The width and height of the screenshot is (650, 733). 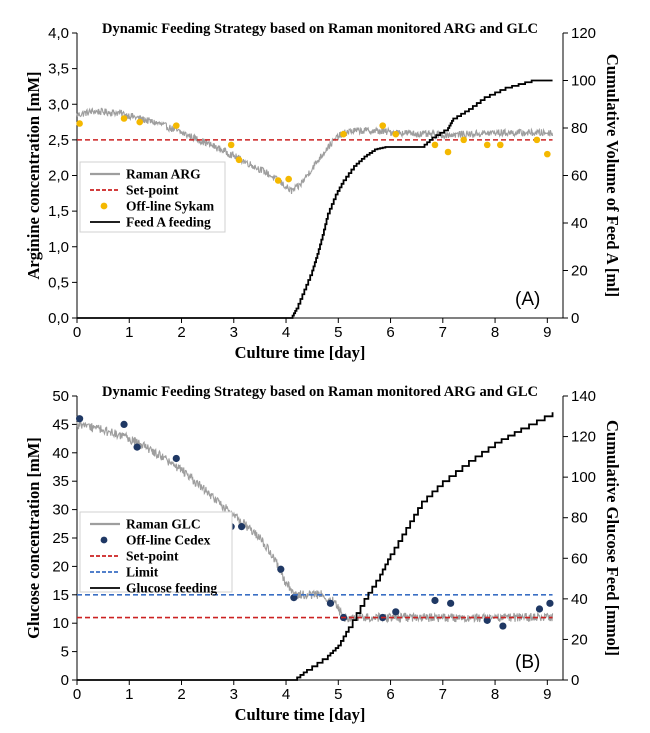 What do you see at coordinates (163, 174) in the screenshot?
I see `legend-label-raman-arg: Raman ARG` at bounding box center [163, 174].